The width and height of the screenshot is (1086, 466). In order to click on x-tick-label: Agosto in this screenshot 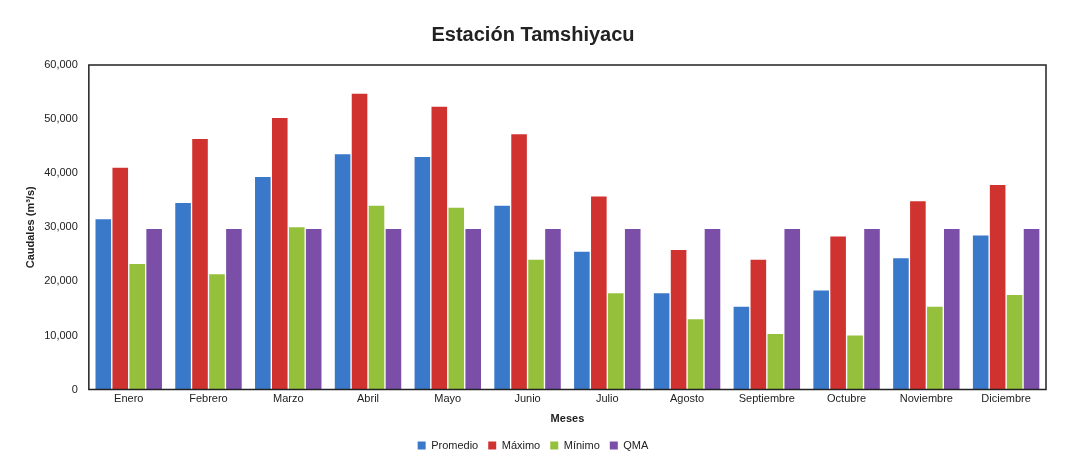, I will do `click(687, 398)`.